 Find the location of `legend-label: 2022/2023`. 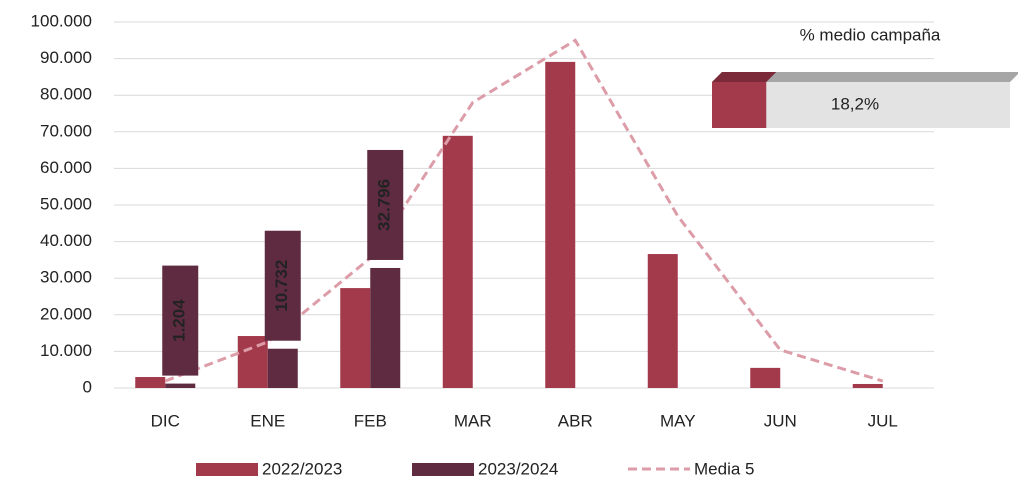

legend-label: 2022/2023 is located at coordinates (302, 468).